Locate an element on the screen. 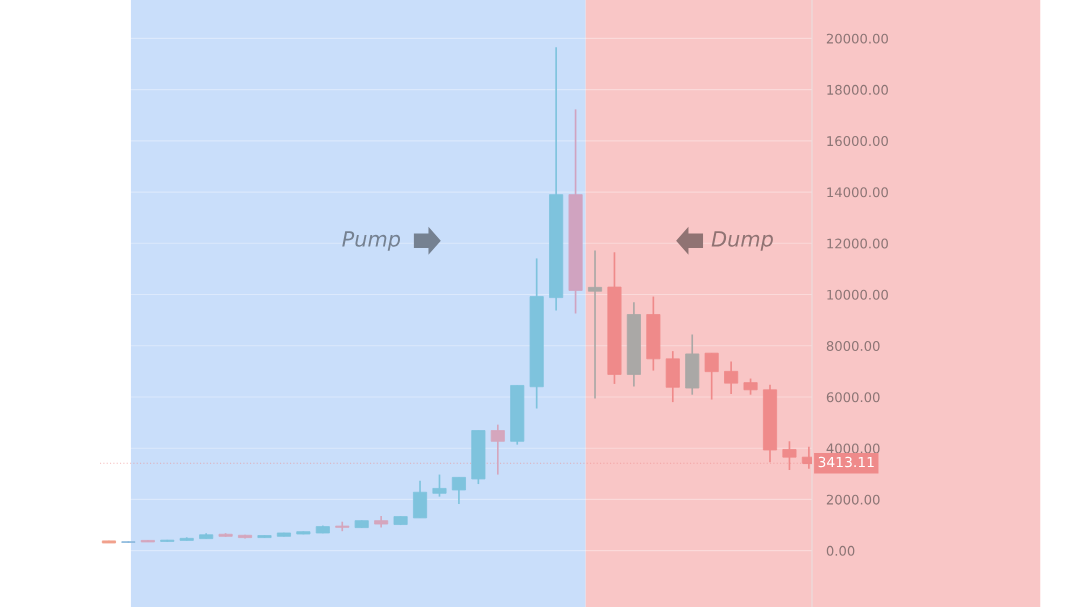 The width and height of the screenshot is (1079, 607). y-tick-label: 20000.00 is located at coordinates (857, 38).